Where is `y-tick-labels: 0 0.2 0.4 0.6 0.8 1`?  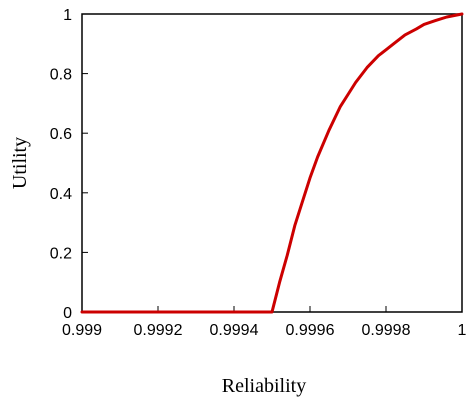 y-tick-labels: 0 0.2 0.4 0.6 0.8 1 is located at coordinates (61, 164).